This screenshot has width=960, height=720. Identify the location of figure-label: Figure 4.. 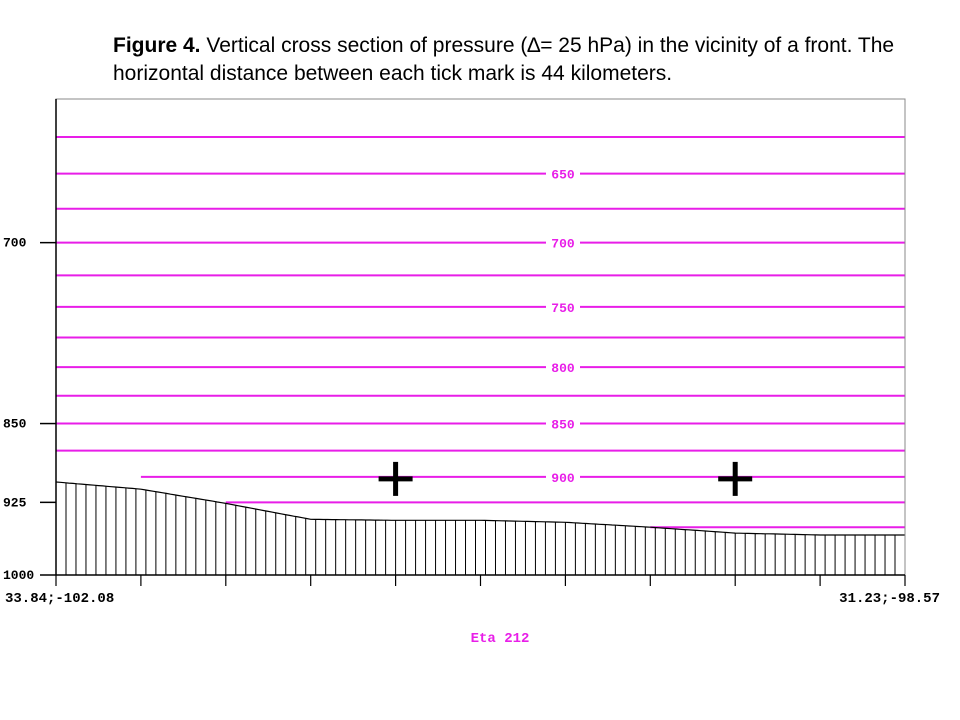
(157, 45).